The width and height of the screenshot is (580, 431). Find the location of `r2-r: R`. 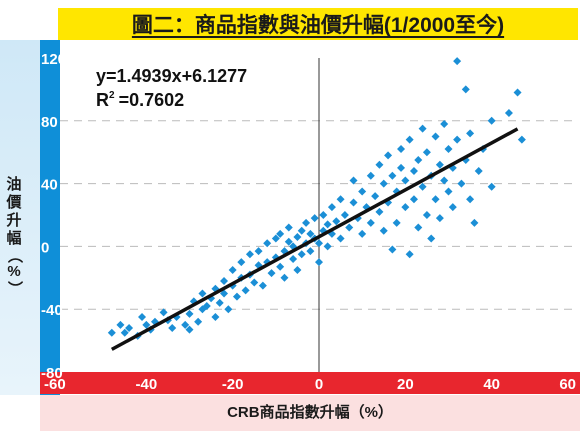

r2-r: R is located at coordinates (102, 100).